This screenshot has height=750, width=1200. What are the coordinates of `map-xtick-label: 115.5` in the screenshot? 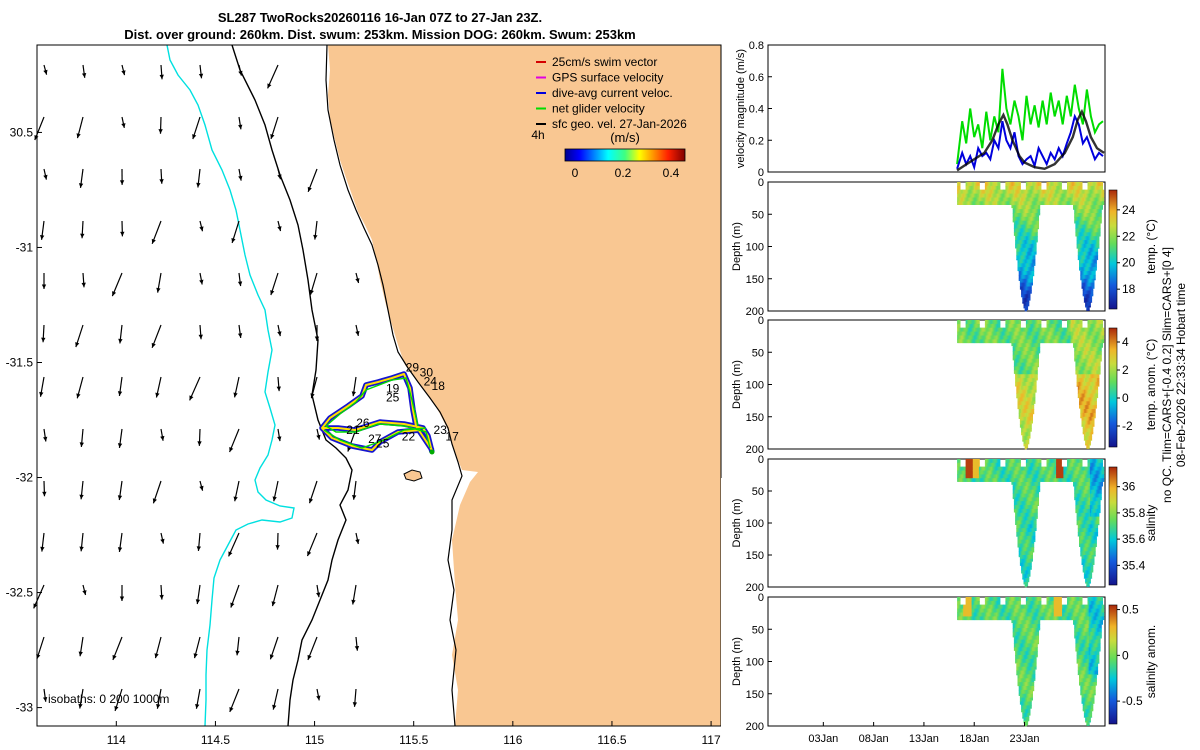 It's located at (413, 740).